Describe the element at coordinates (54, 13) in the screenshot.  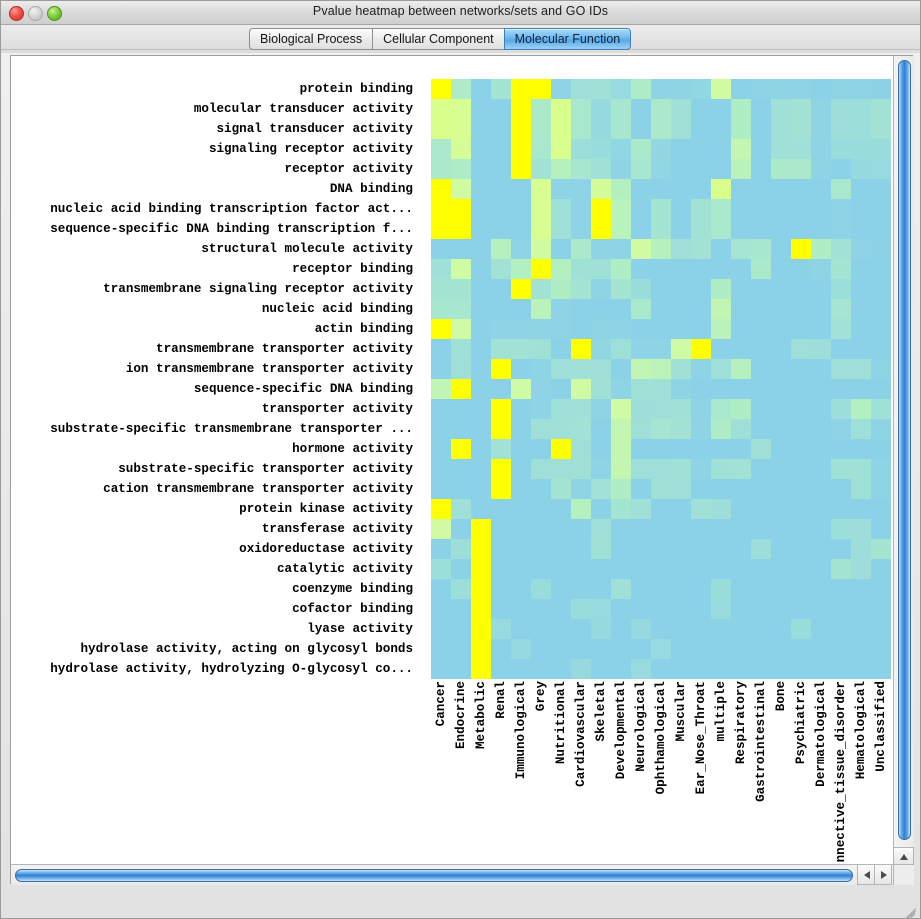
I see `maximize-button` at that location.